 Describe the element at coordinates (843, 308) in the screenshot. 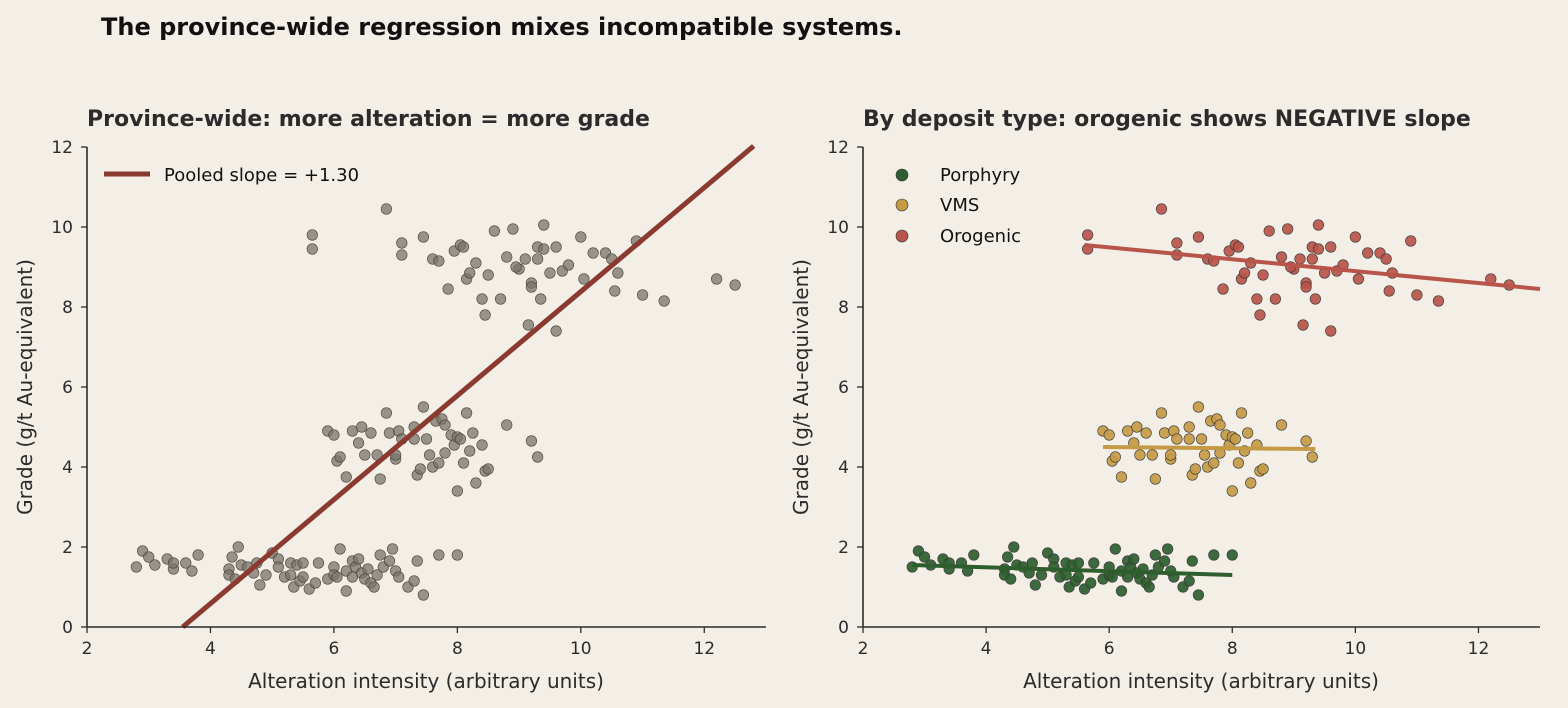

I see `right-y-tick-label: 8` at that location.